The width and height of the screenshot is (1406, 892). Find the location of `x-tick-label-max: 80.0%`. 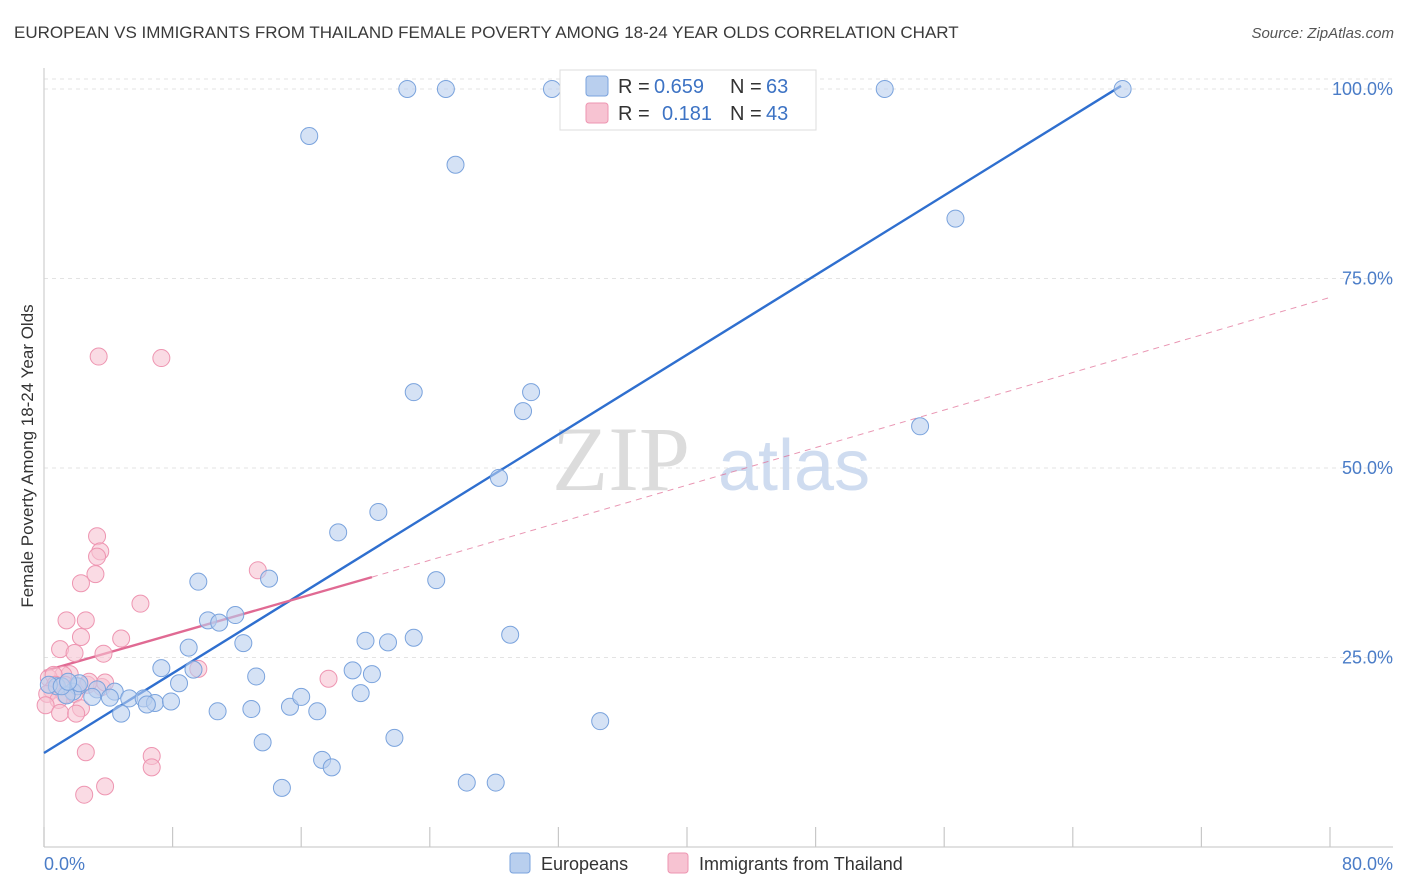

x-tick-label-max: 80.0% is located at coordinates (1367, 864).